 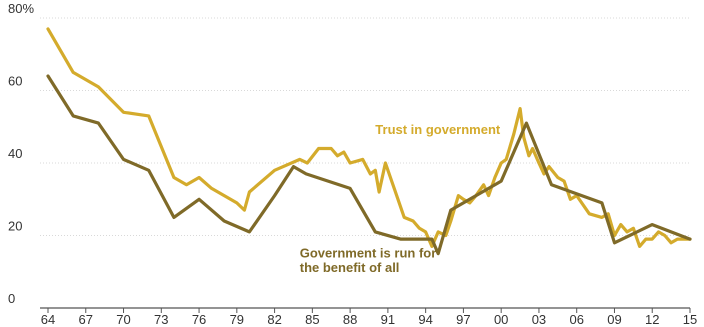 What do you see at coordinates (123, 319) in the screenshot?
I see `x-tick-label: 70` at bounding box center [123, 319].